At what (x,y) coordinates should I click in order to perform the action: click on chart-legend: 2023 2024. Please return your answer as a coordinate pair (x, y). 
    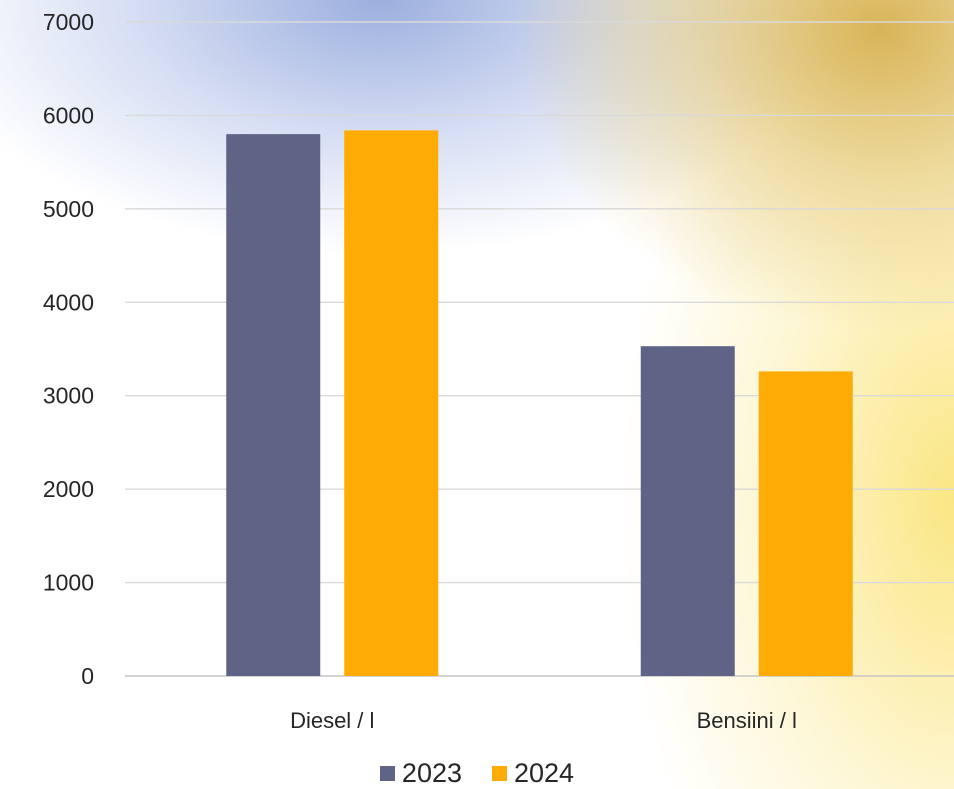
    Looking at the image, I should click on (477, 773).